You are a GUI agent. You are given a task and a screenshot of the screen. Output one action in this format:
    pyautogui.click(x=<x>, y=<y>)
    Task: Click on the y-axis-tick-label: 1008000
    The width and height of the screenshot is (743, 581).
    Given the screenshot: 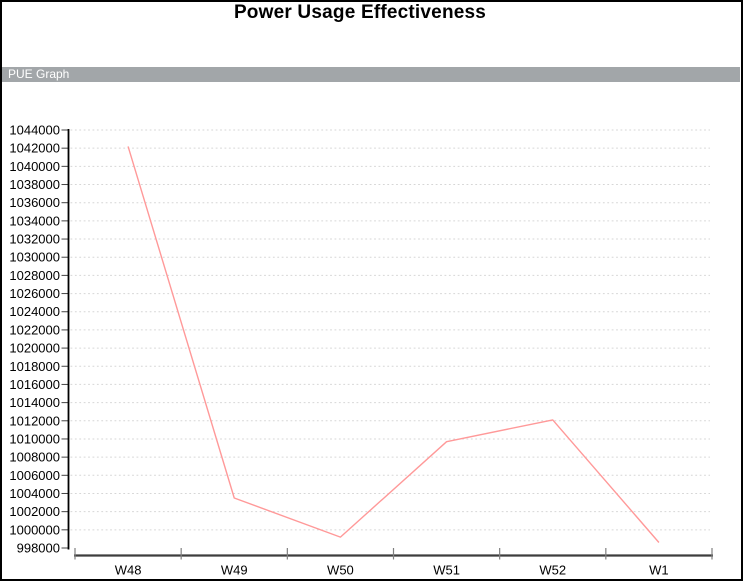 What is the action you would take?
    pyautogui.click(x=34, y=457)
    